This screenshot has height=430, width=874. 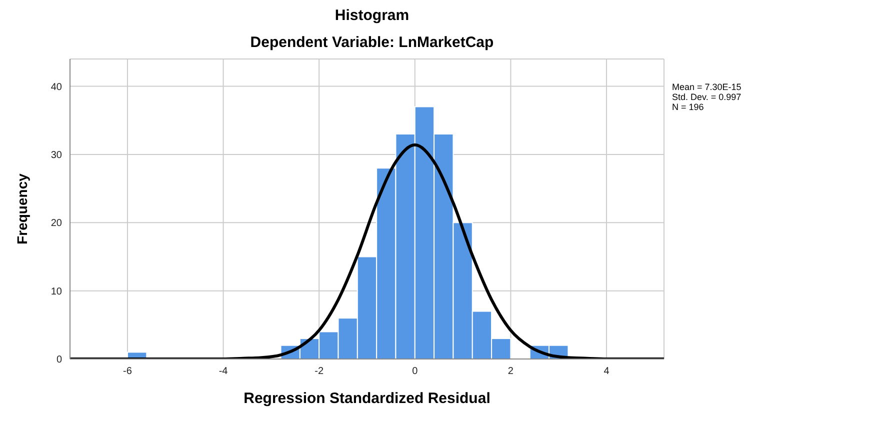 I want to click on y-axis-title: Frequency, so click(x=22, y=208).